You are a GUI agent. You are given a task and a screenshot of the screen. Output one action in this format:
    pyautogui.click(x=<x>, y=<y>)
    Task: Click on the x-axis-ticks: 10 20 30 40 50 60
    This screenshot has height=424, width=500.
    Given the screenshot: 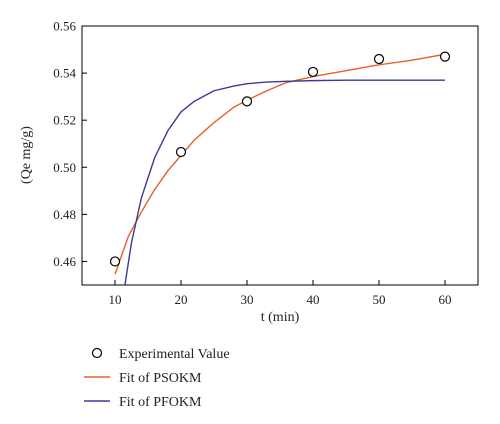 What is the action you would take?
    pyautogui.click(x=280, y=293)
    